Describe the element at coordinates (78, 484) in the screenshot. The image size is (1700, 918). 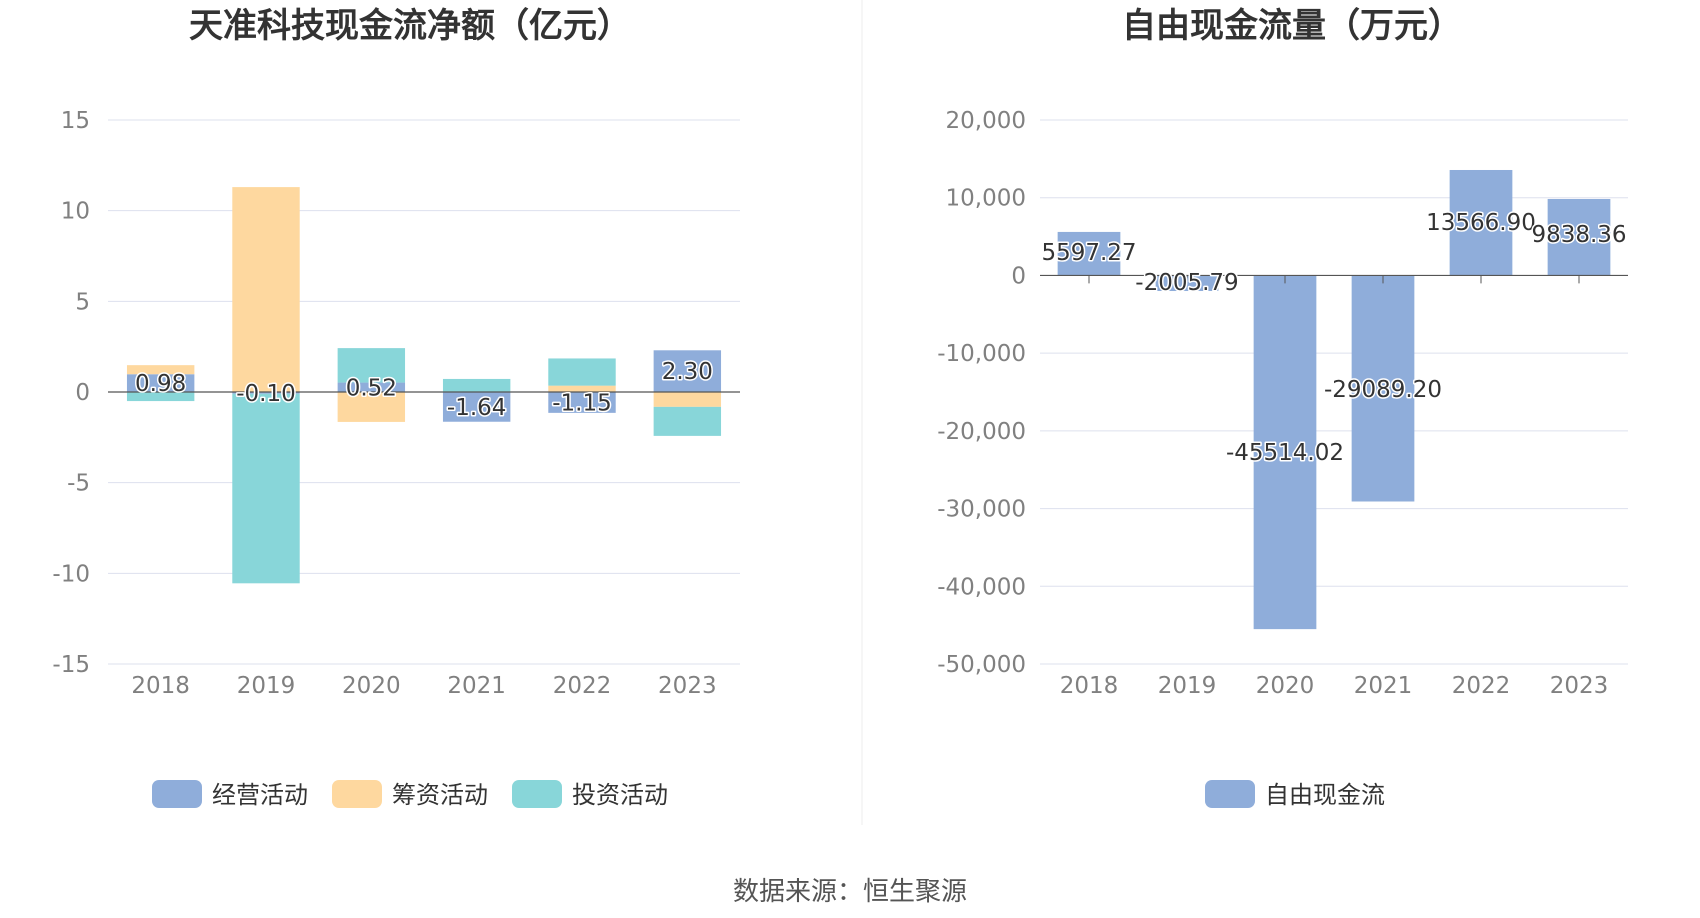
I see `y-tick-label: -5` at that location.